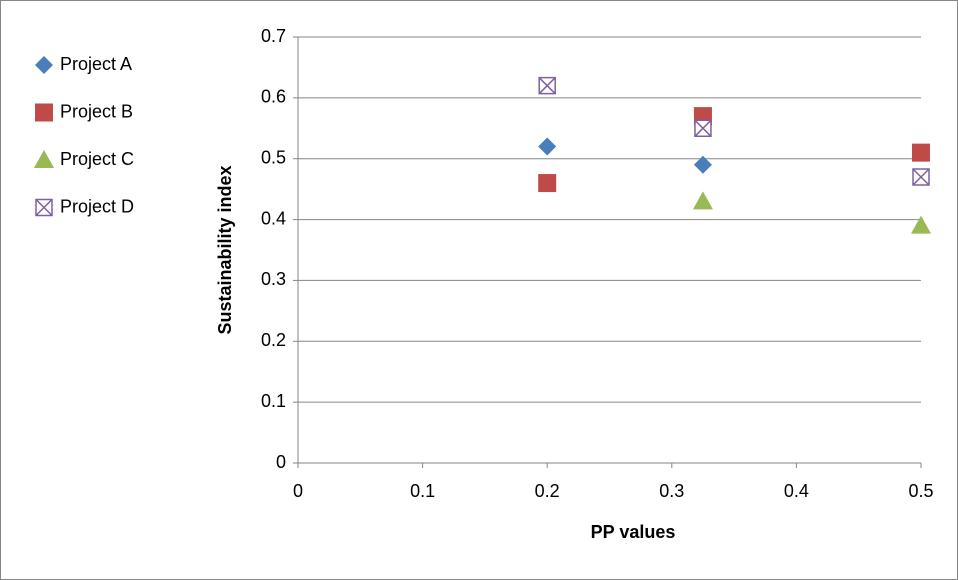  I want to click on y-tick-label: 0.2, so click(273, 340).